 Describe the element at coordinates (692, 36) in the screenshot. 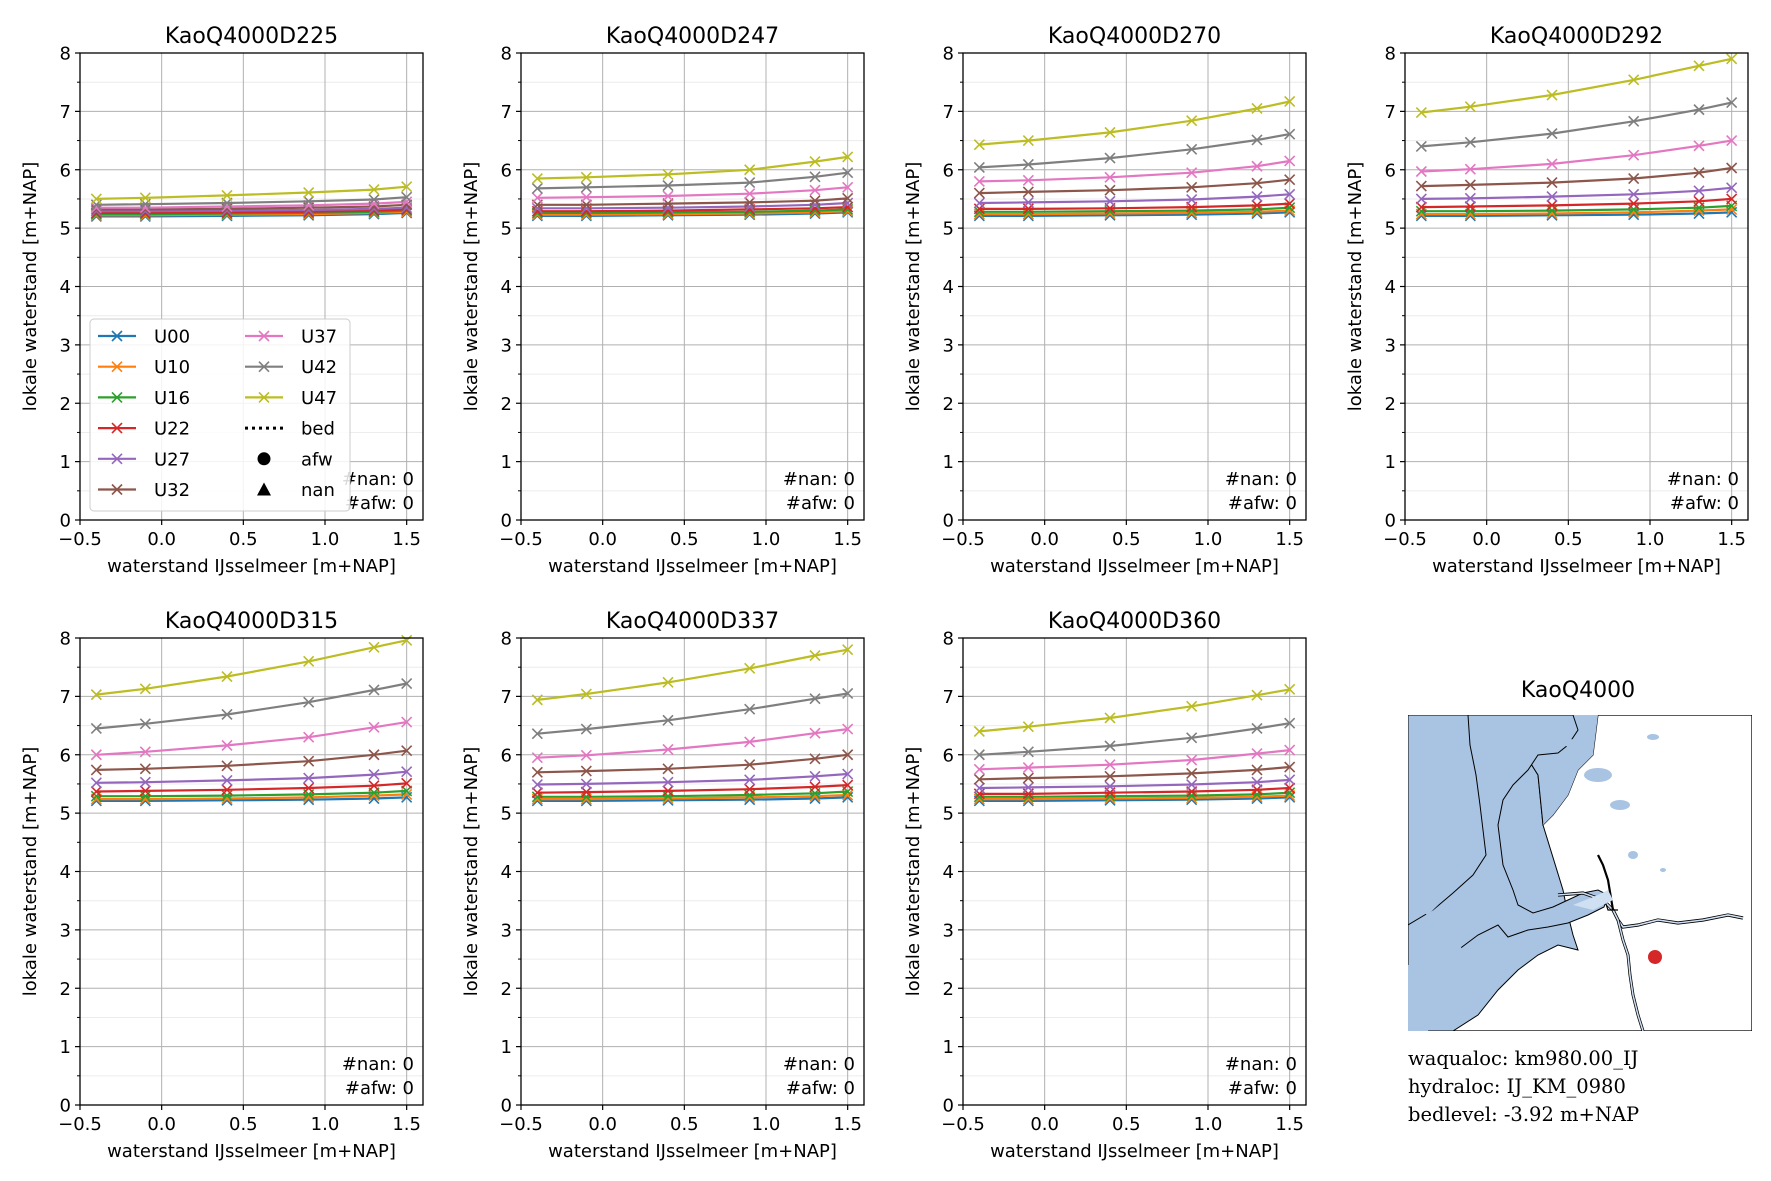

I see `chart-title: KaoQ4000D247` at that location.